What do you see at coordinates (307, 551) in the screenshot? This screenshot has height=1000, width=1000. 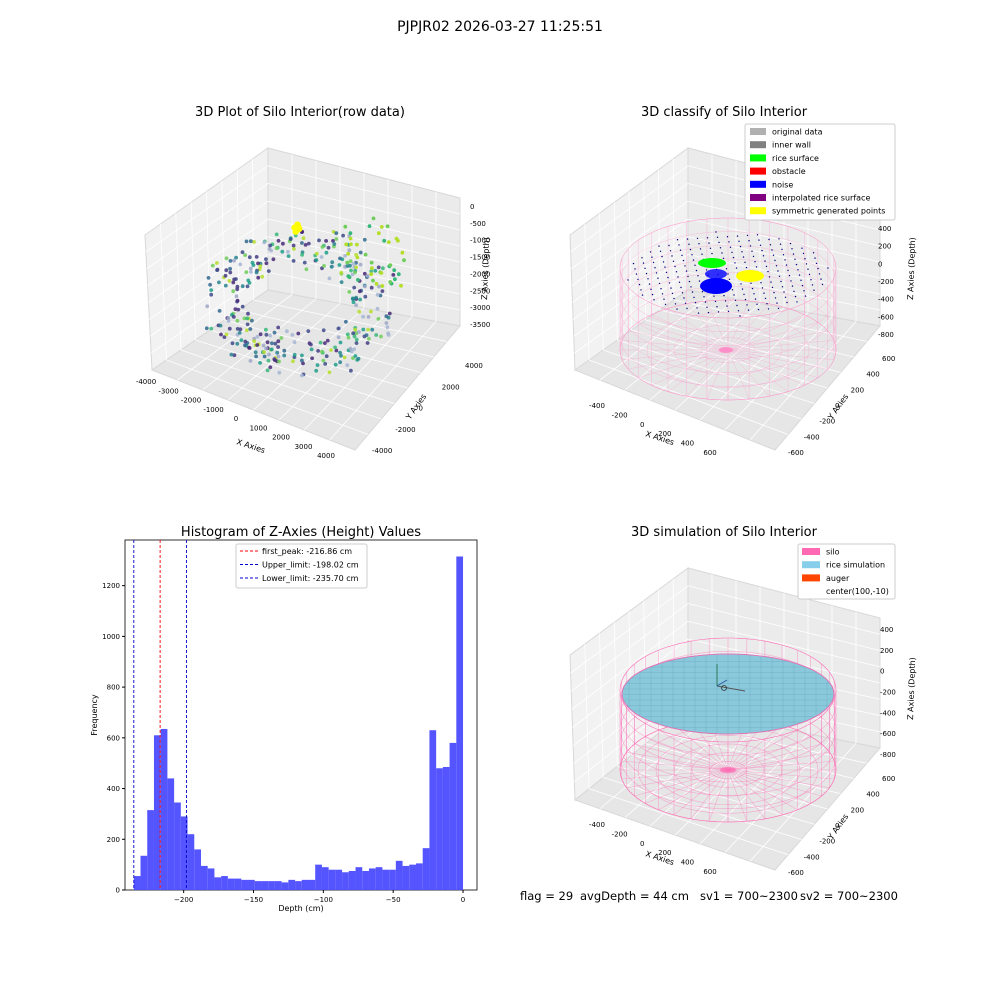 I see `legend-label: first_peak: -216.86 cm` at bounding box center [307, 551].